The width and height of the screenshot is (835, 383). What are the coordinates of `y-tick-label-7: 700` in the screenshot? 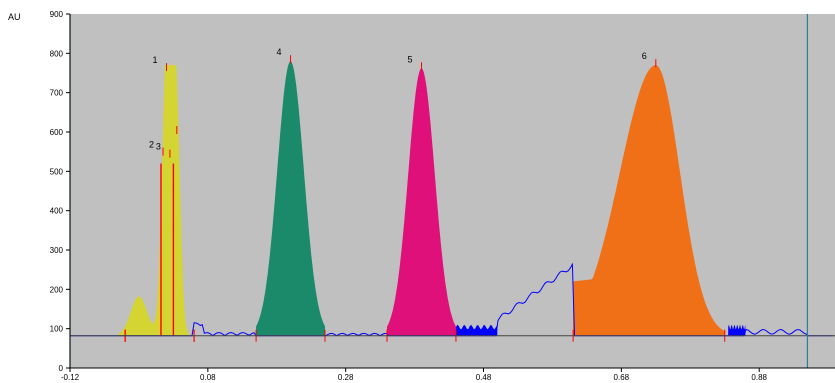 It's located at (57, 93).